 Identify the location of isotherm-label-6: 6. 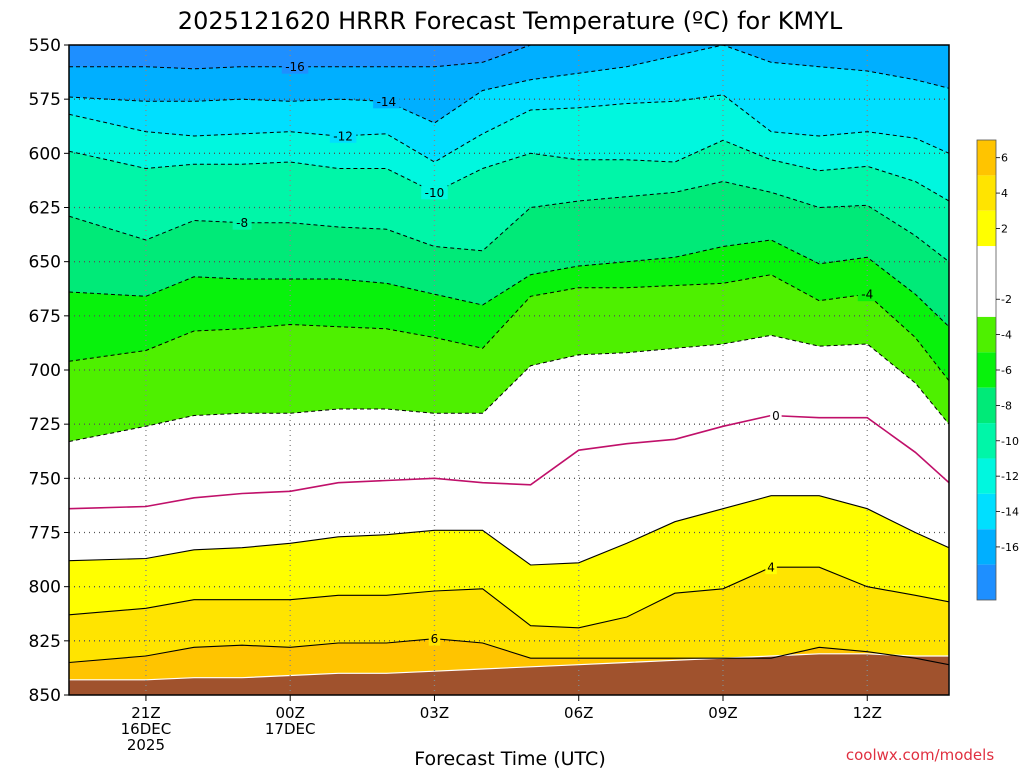
(435, 639).